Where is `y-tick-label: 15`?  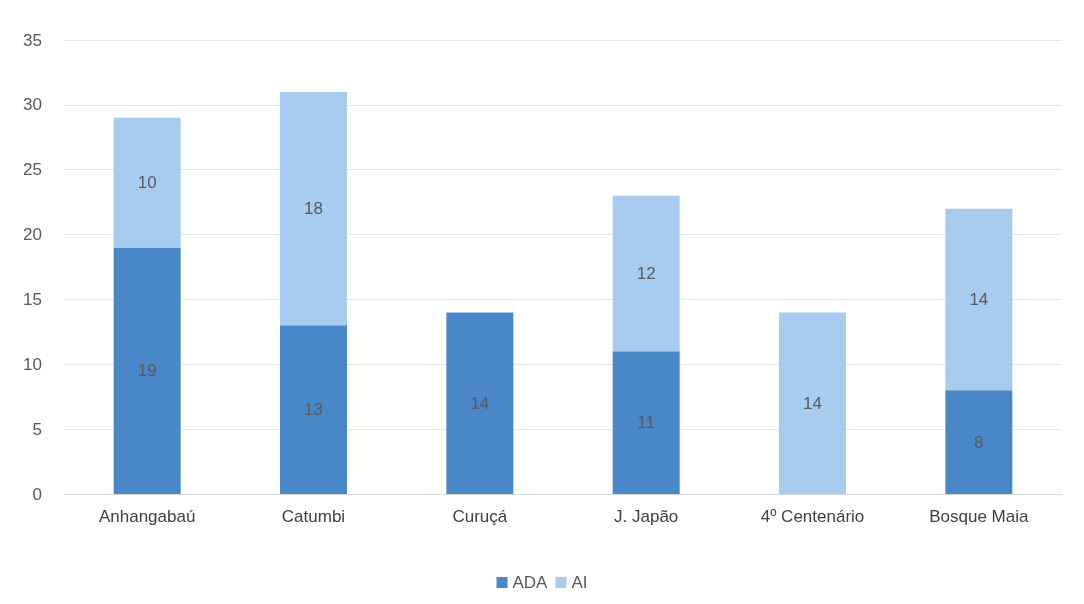
y-tick-label: 15 is located at coordinates (32, 299).